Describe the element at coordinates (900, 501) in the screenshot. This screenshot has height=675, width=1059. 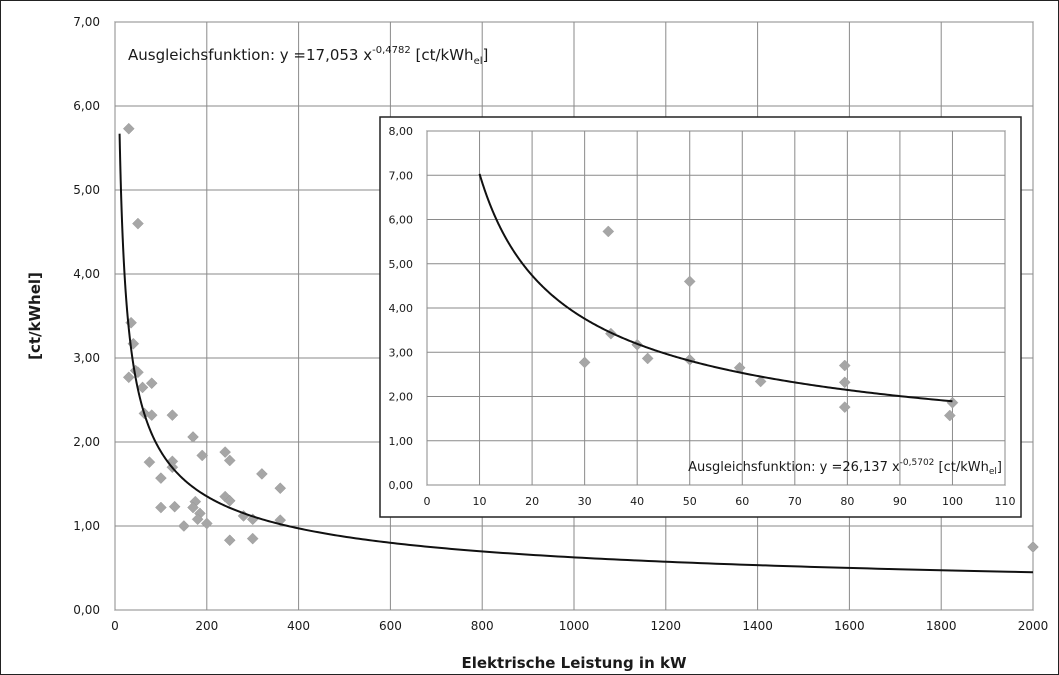
I see `inset-x-tick-label: 90` at that location.